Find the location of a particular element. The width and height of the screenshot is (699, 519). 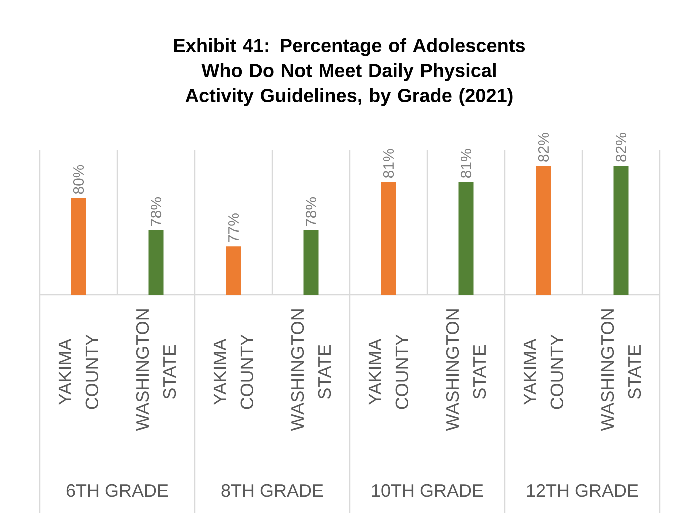

x-tick-label: 8TH GRADE is located at coordinates (273, 491).